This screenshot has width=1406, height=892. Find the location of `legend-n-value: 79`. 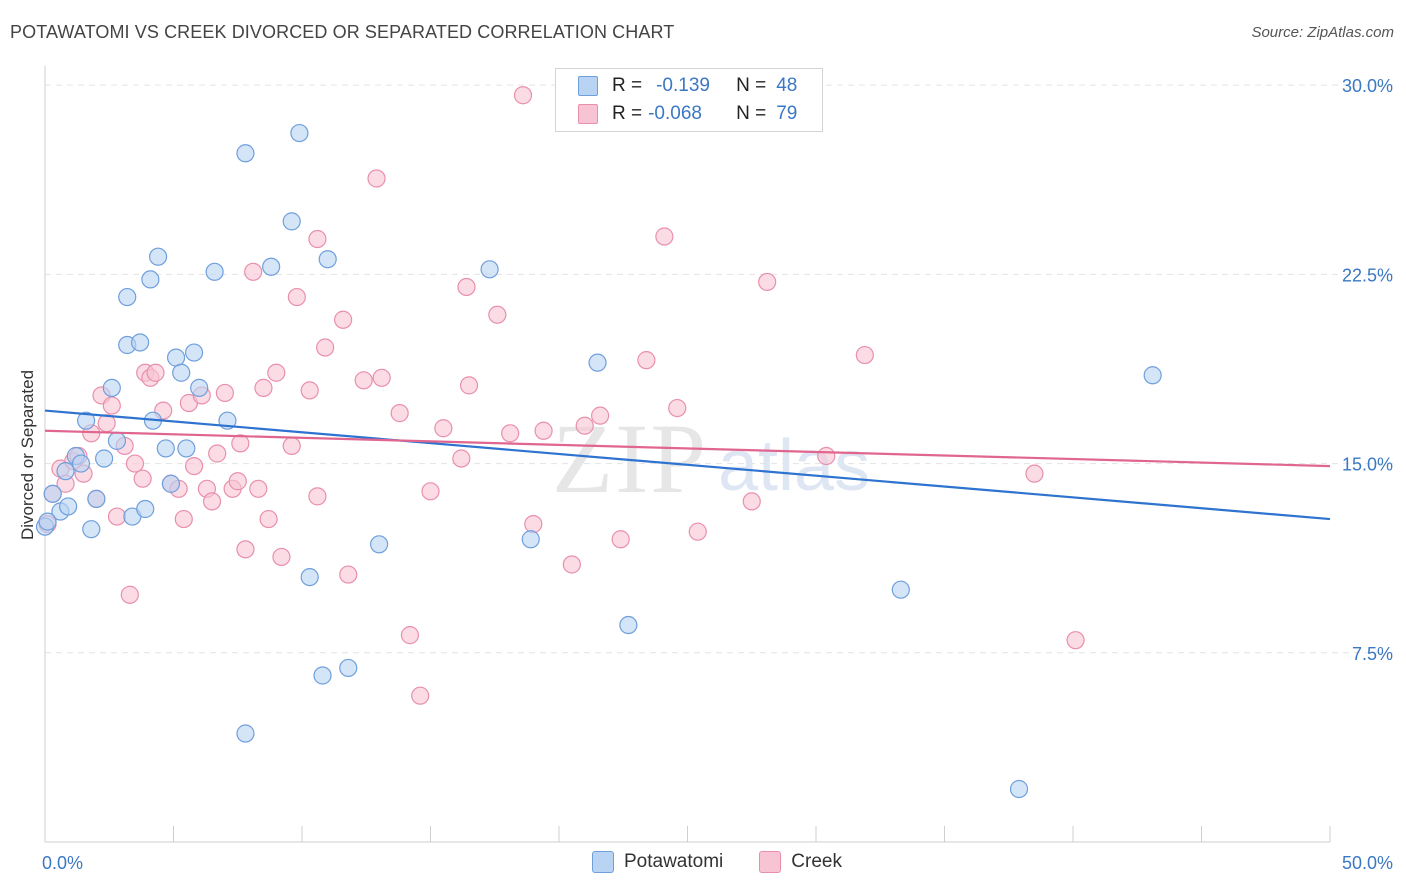

legend-n-value: 79 is located at coordinates (787, 113).